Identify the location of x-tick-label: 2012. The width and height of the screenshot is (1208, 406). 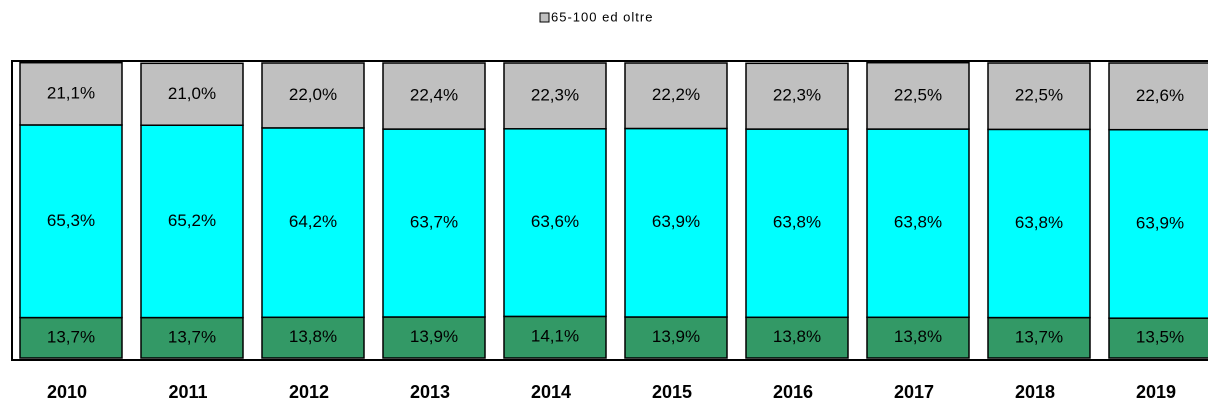
(309, 392).